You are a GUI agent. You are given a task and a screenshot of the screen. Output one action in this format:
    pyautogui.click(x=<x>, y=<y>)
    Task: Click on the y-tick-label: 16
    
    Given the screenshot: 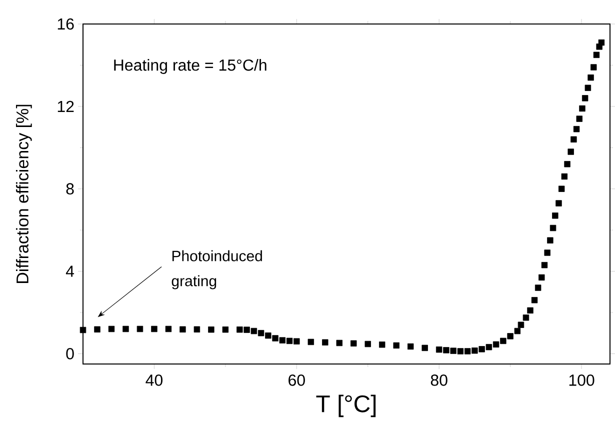 What is the action you would take?
    pyautogui.click(x=66, y=24)
    